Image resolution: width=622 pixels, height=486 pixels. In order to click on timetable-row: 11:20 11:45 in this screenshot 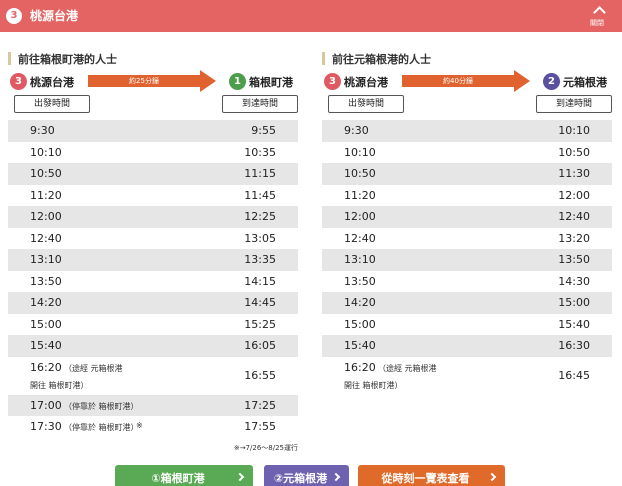, I will do `click(153, 195)`.